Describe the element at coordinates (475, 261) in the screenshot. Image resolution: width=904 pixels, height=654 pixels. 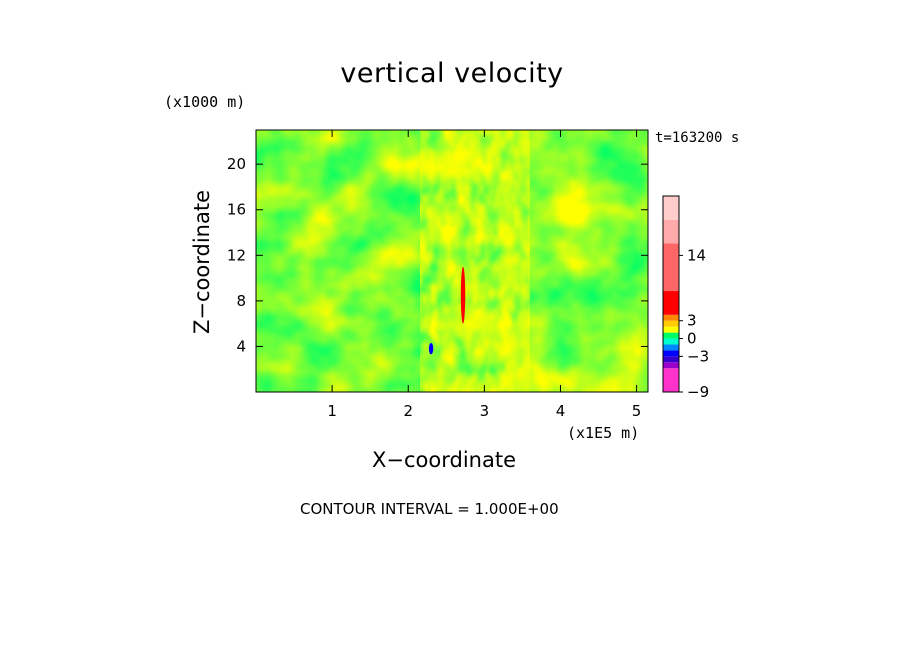
I see `center-turbulence-texture` at that location.